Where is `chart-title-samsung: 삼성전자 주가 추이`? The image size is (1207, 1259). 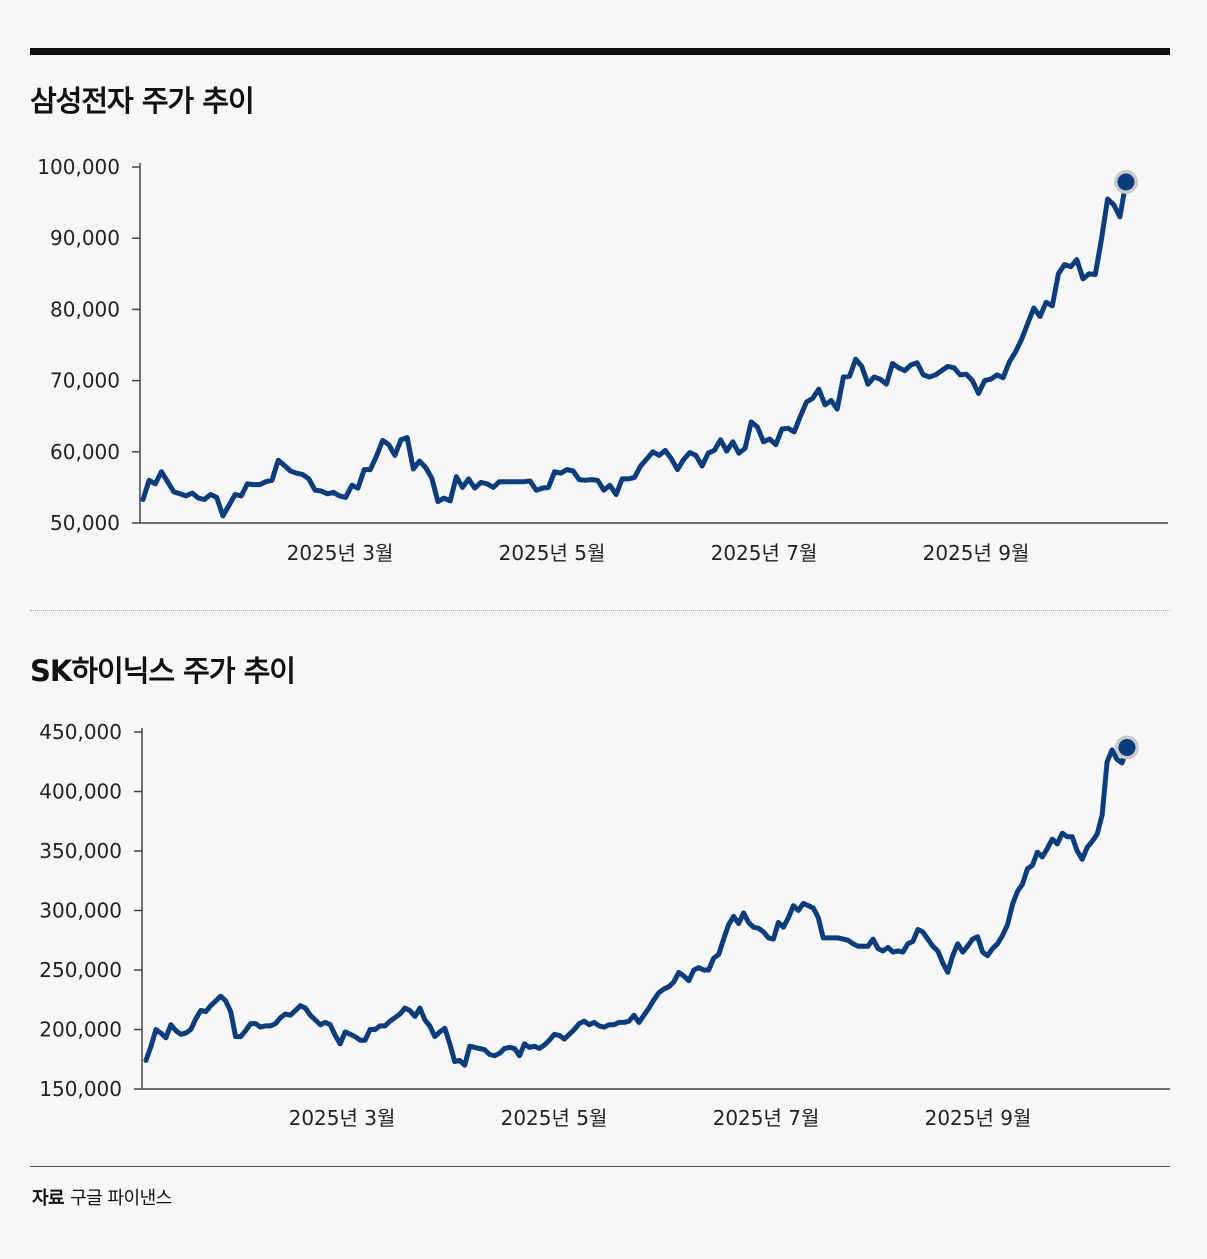
chart-title-samsung: 삼성전자 주가 추이 is located at coordinates (142, 101).